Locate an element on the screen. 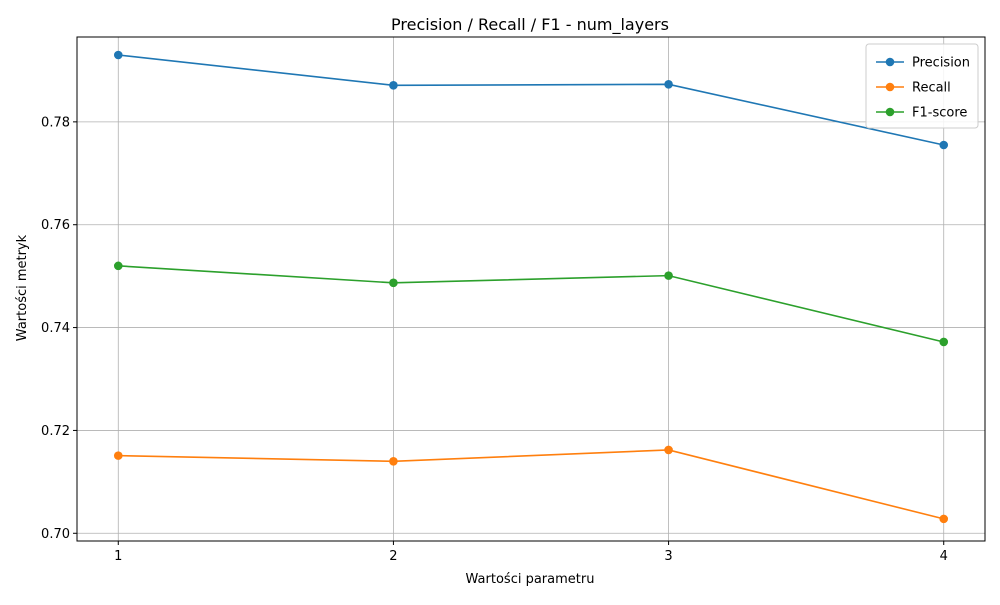 Image resolution: width=1000 pixels, height=605 pixels. x-tick-label: 1 is located at coordinates (118, 556).